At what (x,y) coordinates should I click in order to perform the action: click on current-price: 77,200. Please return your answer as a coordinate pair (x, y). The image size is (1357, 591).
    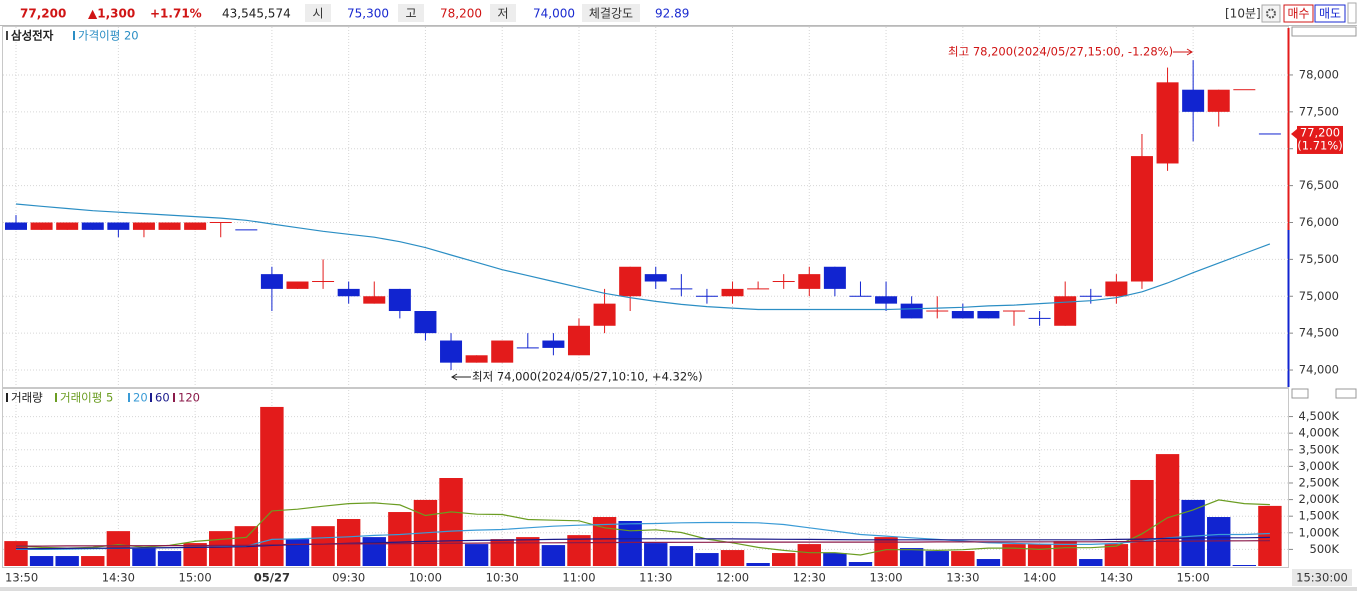
    Looking at the image, I should click on (43, 14).